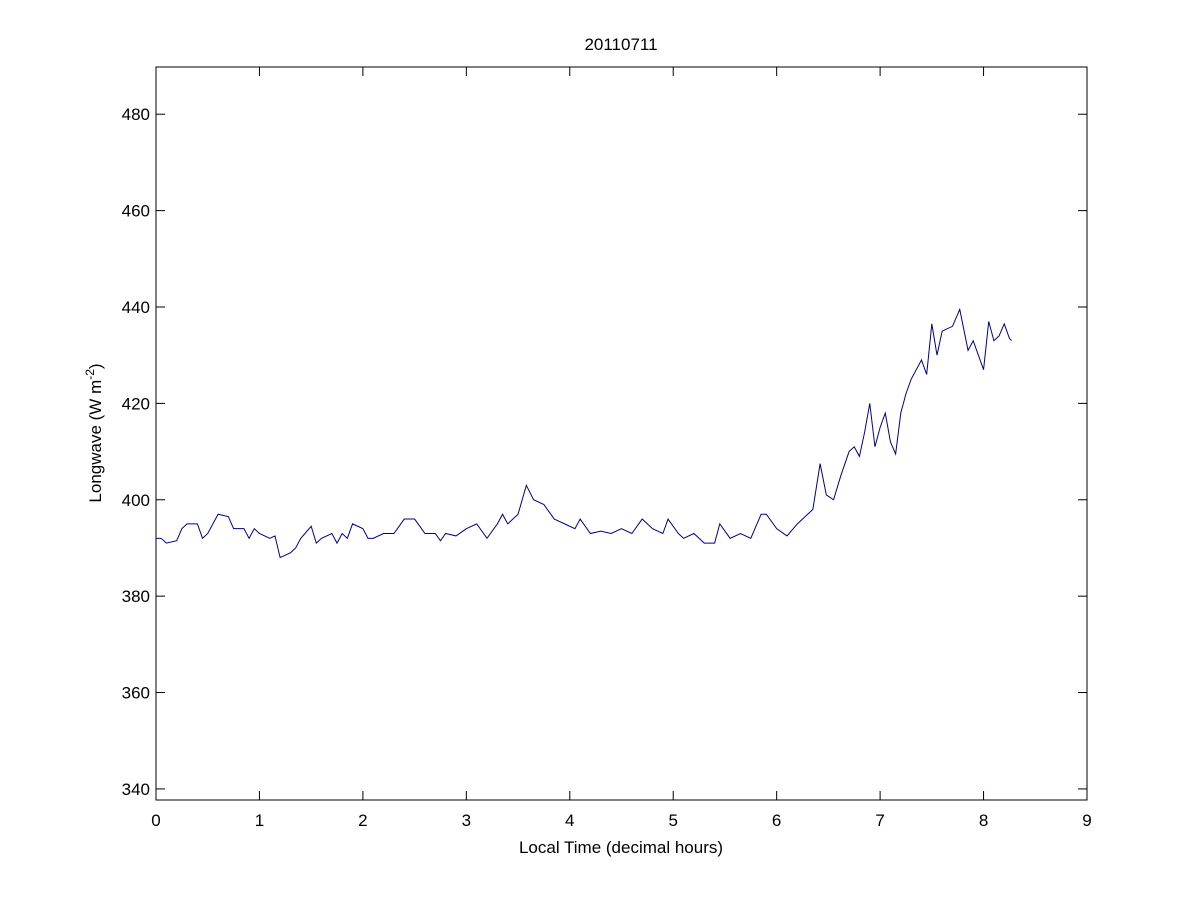 This screenshot has height=900, width=1201. What do you see at coordinates (136, 307) in the screenshot?
I see `y-tick-label: 440` at bounding box center [136, 307].